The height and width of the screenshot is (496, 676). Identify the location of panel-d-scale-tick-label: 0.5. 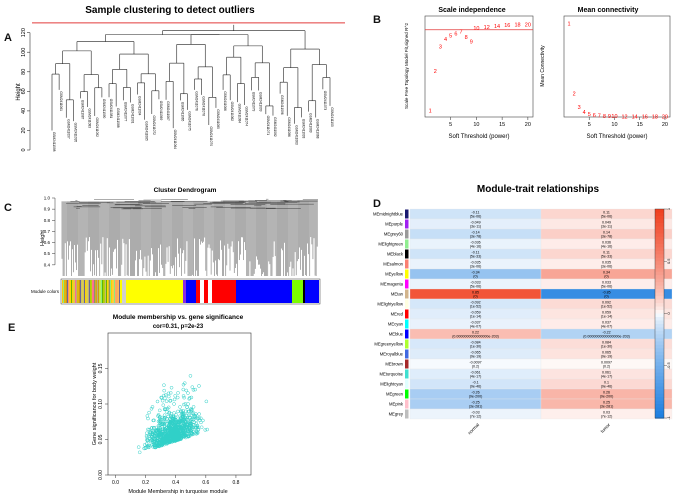
(668, 261).